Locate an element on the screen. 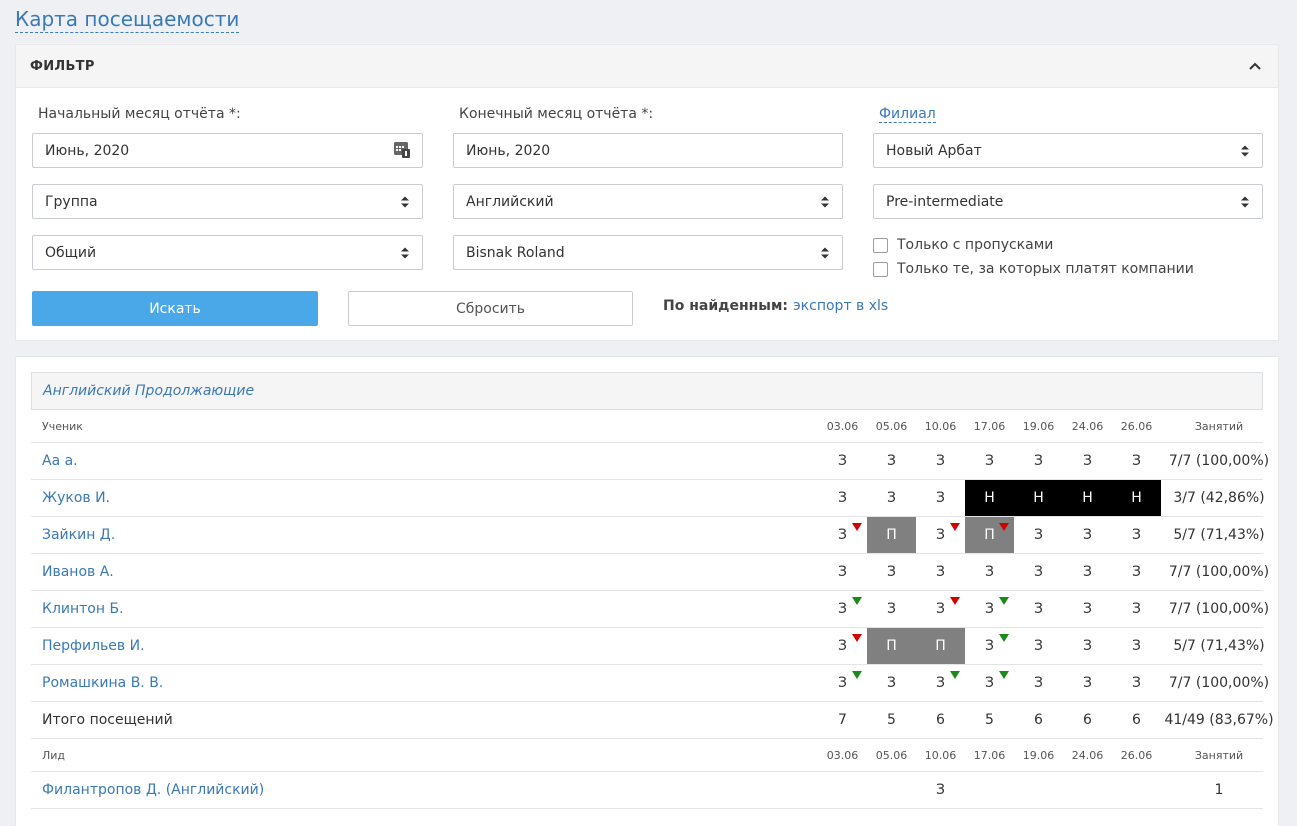 Image resolution: width=1297 pixels, height=826 pixels. date-header: 10.06 is located at coordinates (940, 755).